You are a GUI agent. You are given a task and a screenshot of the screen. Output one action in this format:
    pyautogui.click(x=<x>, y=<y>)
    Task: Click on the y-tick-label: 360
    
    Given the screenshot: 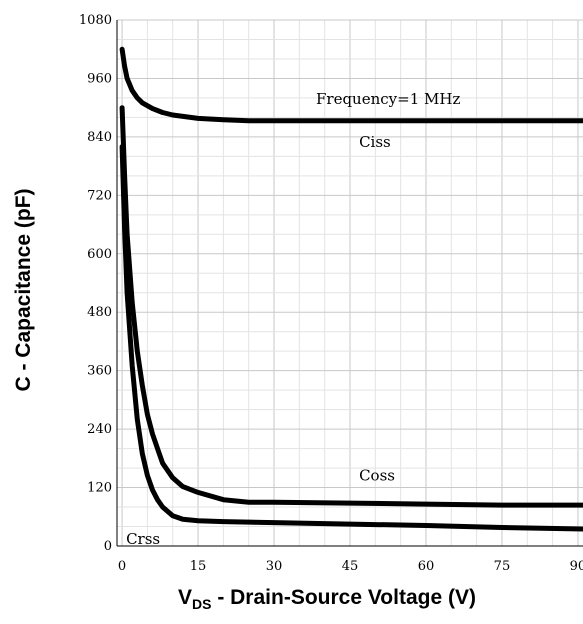 What is the action you would take?
    pyautogui.click(x=99, y=371)
    